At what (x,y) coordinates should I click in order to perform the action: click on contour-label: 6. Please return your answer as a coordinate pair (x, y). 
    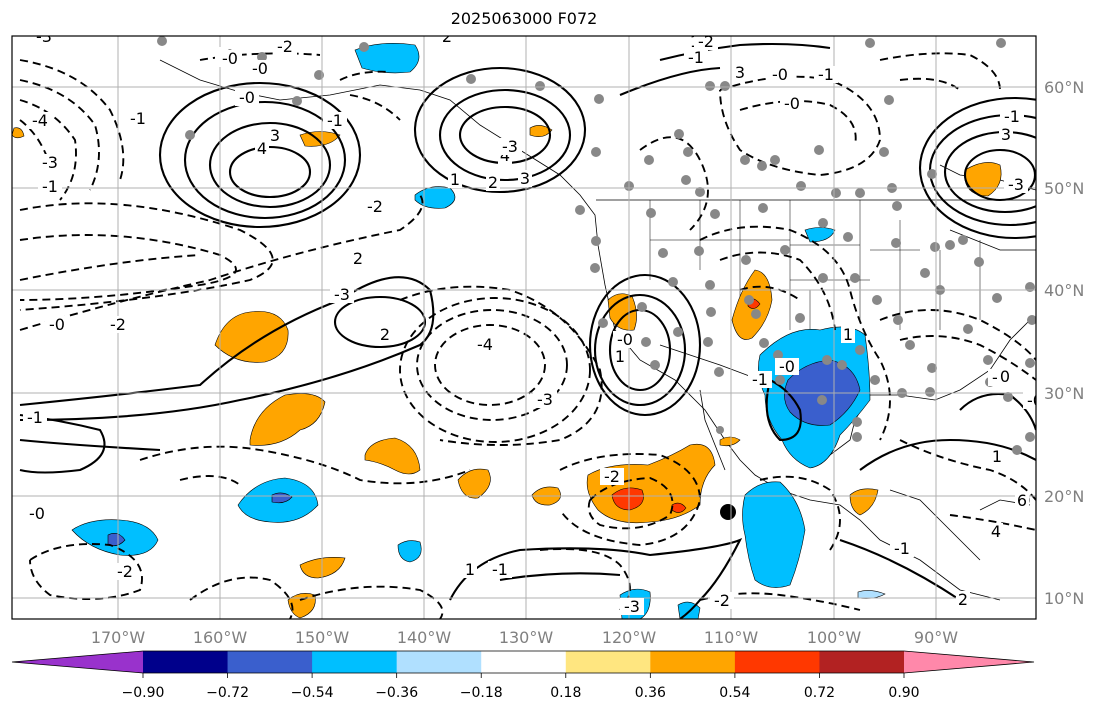
    Looking at the image, I should click on (1022, 500).